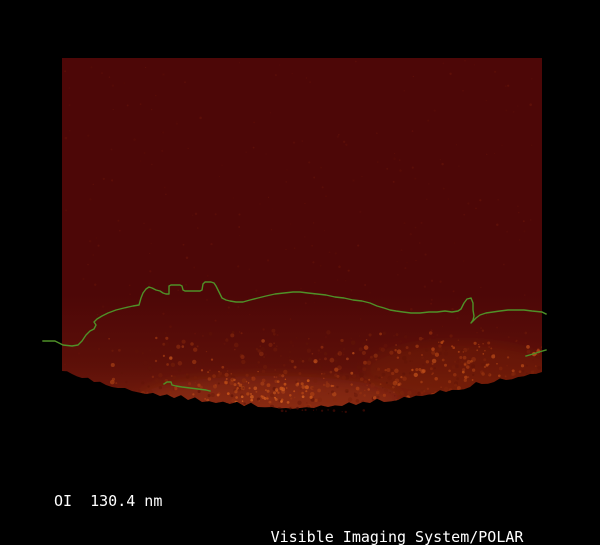  What do you see at coordinates (108, 501) in the screenshot?
I see `wavelength-label: OI 130.4 nm` at bounding box center [108, 501].